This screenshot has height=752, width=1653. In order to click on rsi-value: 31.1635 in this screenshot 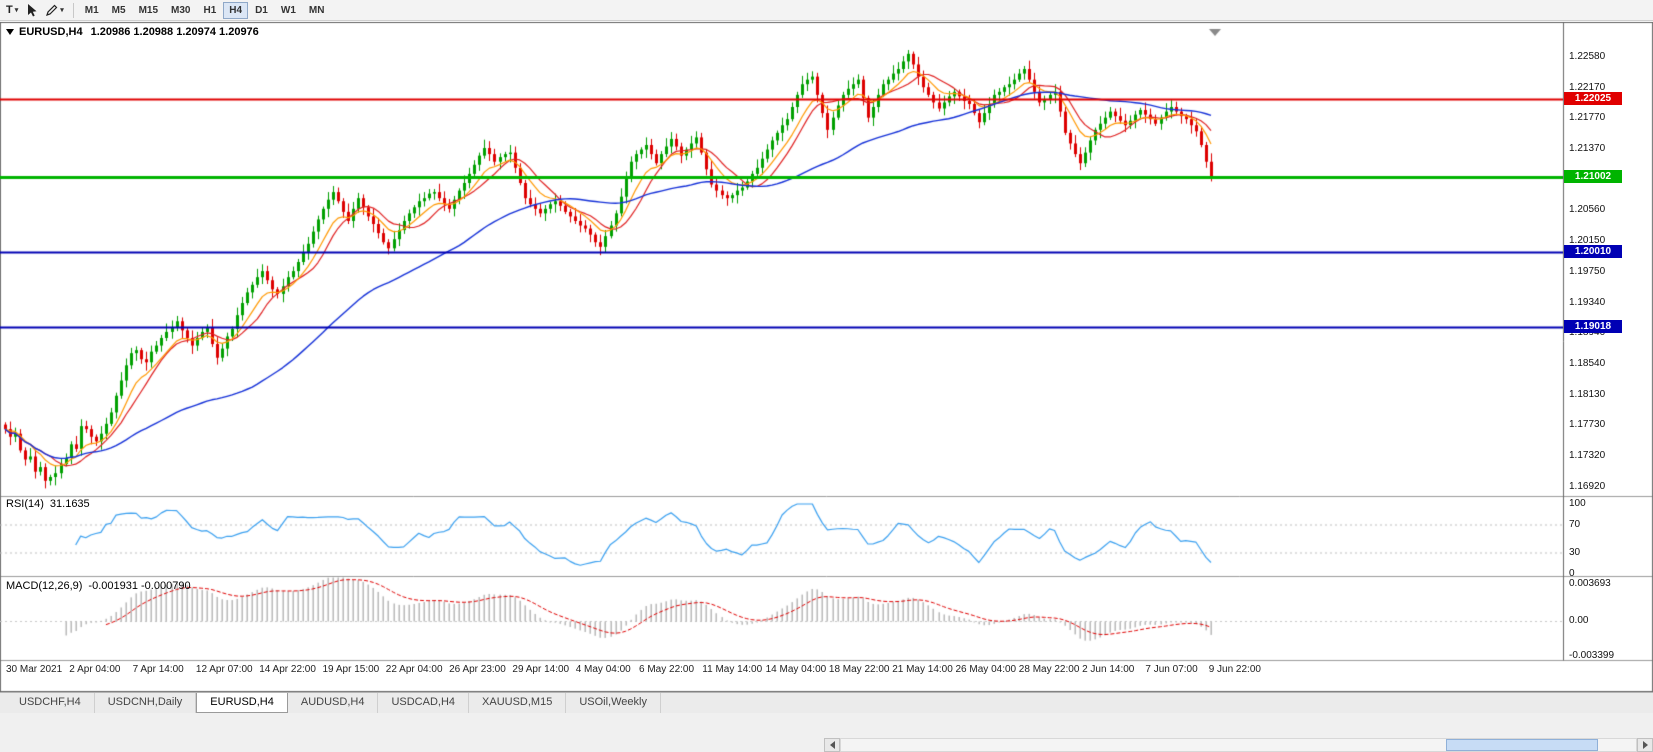, I will do `click(69, 504)`.